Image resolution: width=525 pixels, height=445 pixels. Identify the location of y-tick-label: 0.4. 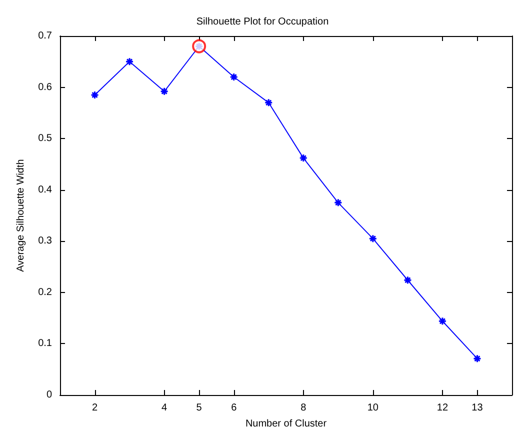
(45, 190).